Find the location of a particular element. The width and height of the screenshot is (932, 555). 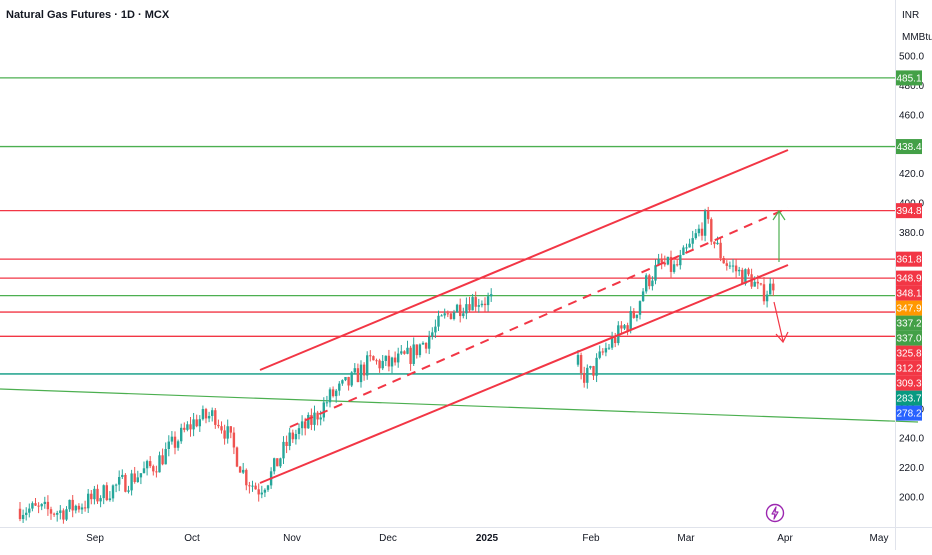

trendline is located at coordinates (459, 405).